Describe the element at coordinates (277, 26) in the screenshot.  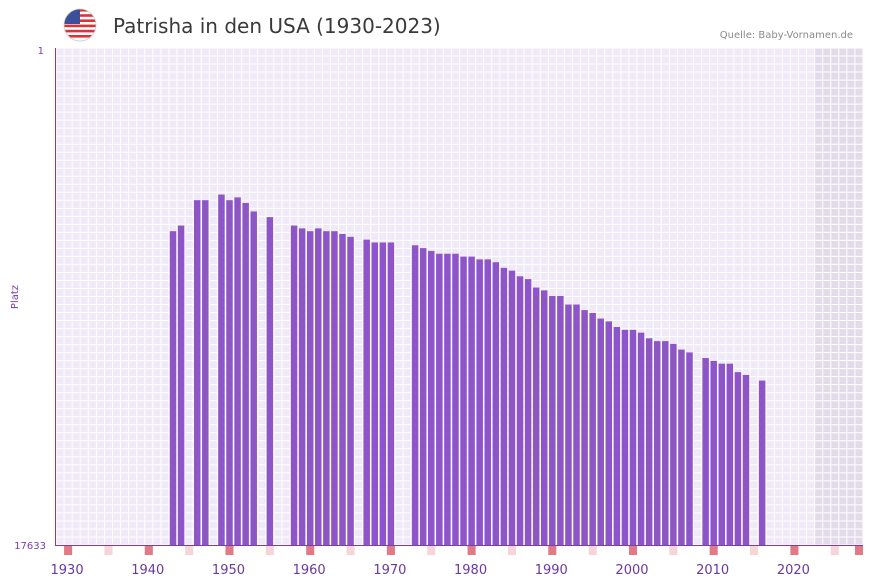
I see `chart-title: Patrisha in den USA (1930-2023)` at that location.